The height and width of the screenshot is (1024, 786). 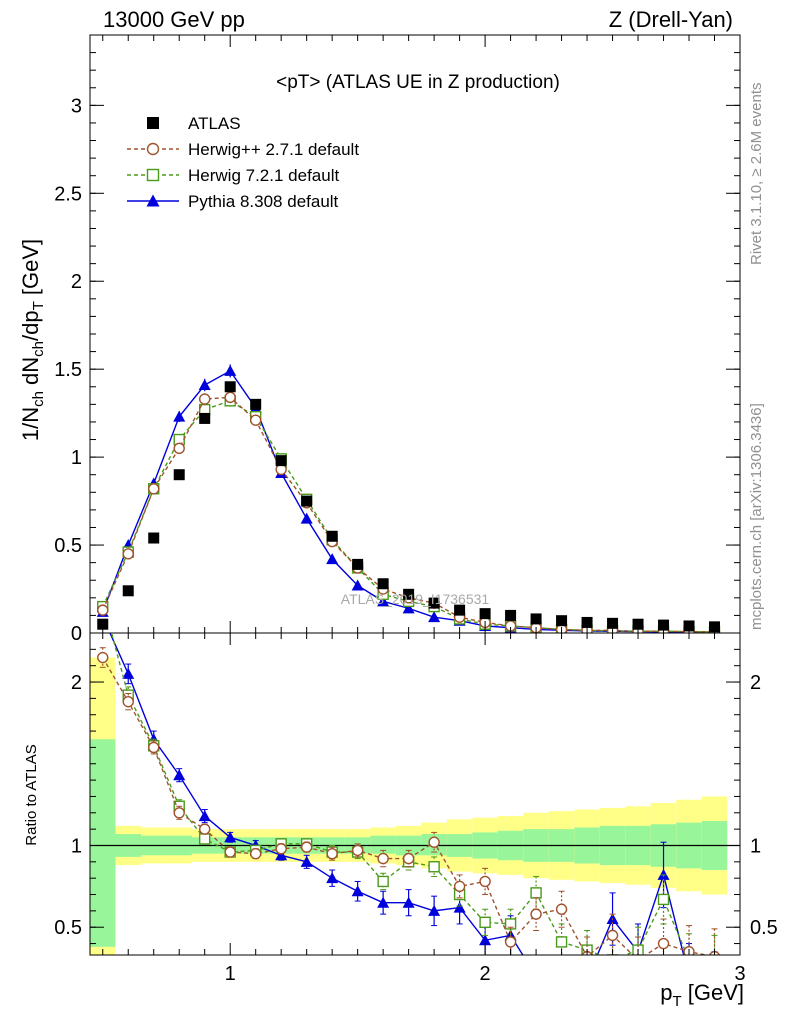 What do you see at coordinates (30, 325) in the screenshot?
I see `main-ylabel-mid2: /dp` at bounding box center [30, 325].